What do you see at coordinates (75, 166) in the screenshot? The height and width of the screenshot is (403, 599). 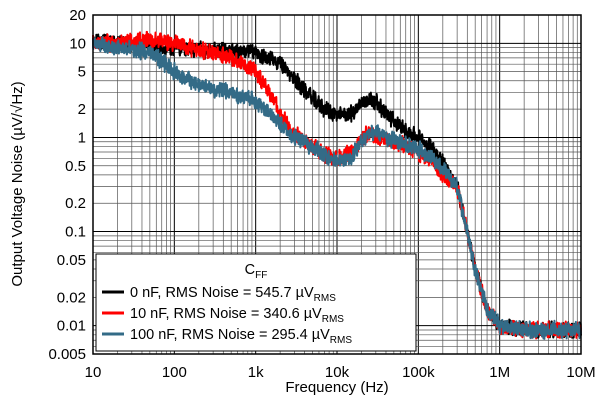 I see `y-tick-label: 0.5` at bounding box center [75, 166].